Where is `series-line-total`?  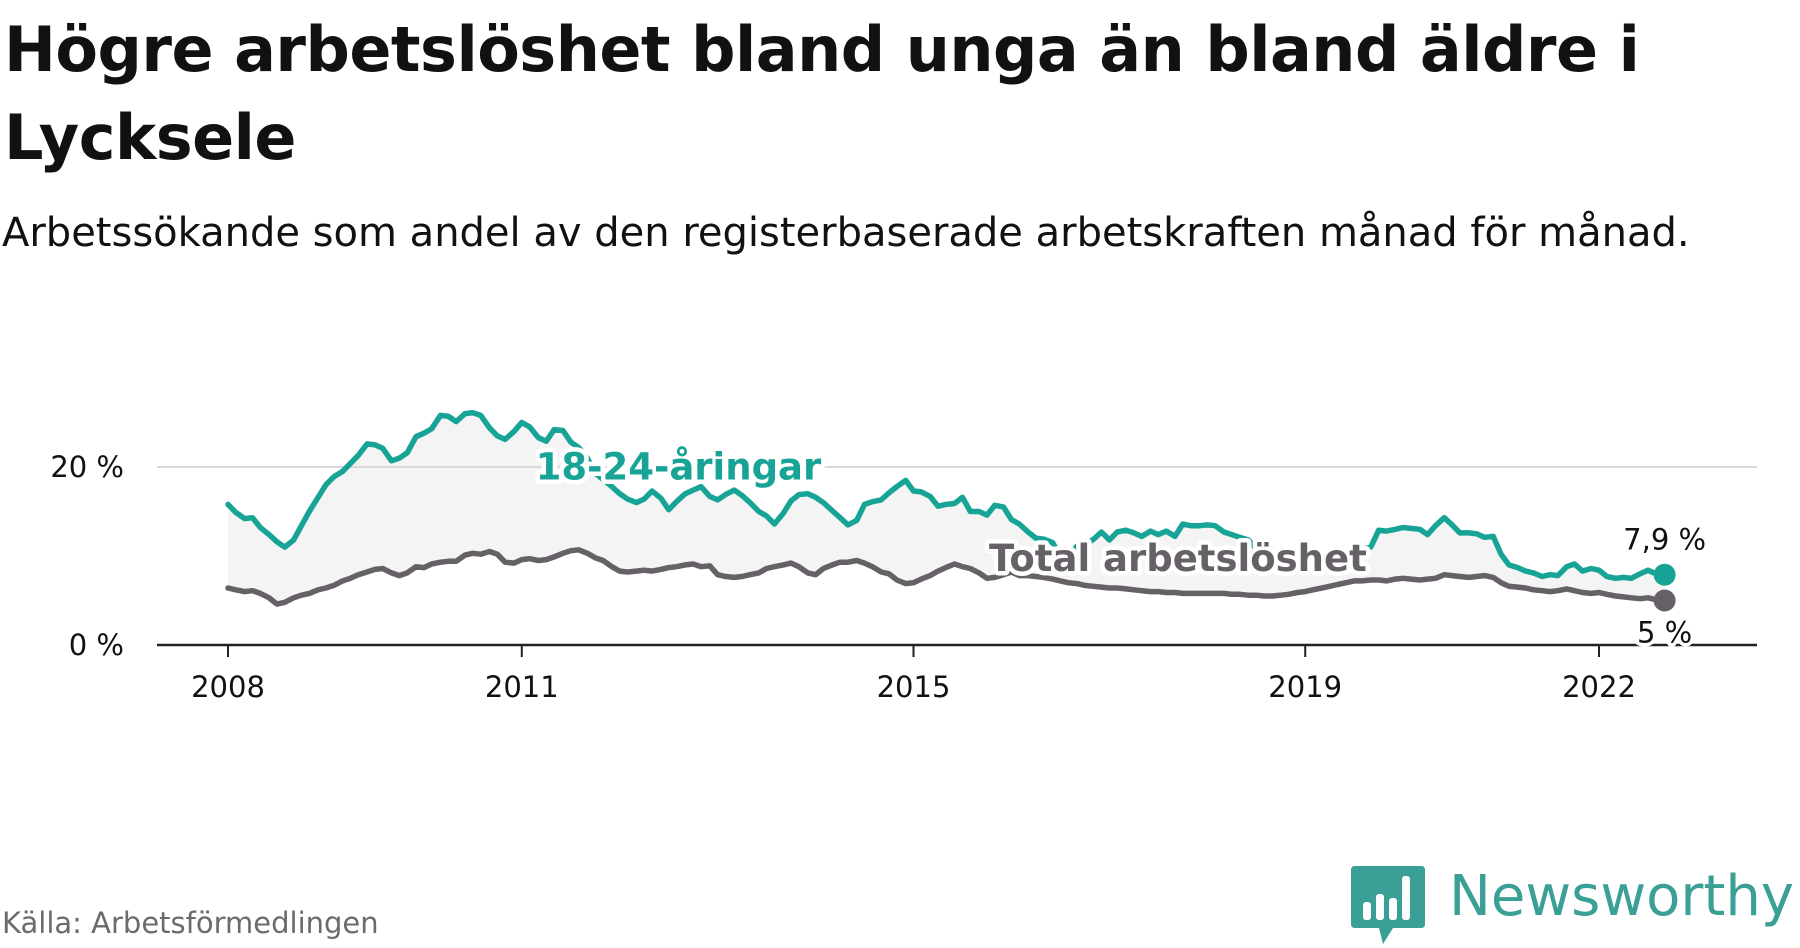 series-line-total is located at coordinates (946, 577).